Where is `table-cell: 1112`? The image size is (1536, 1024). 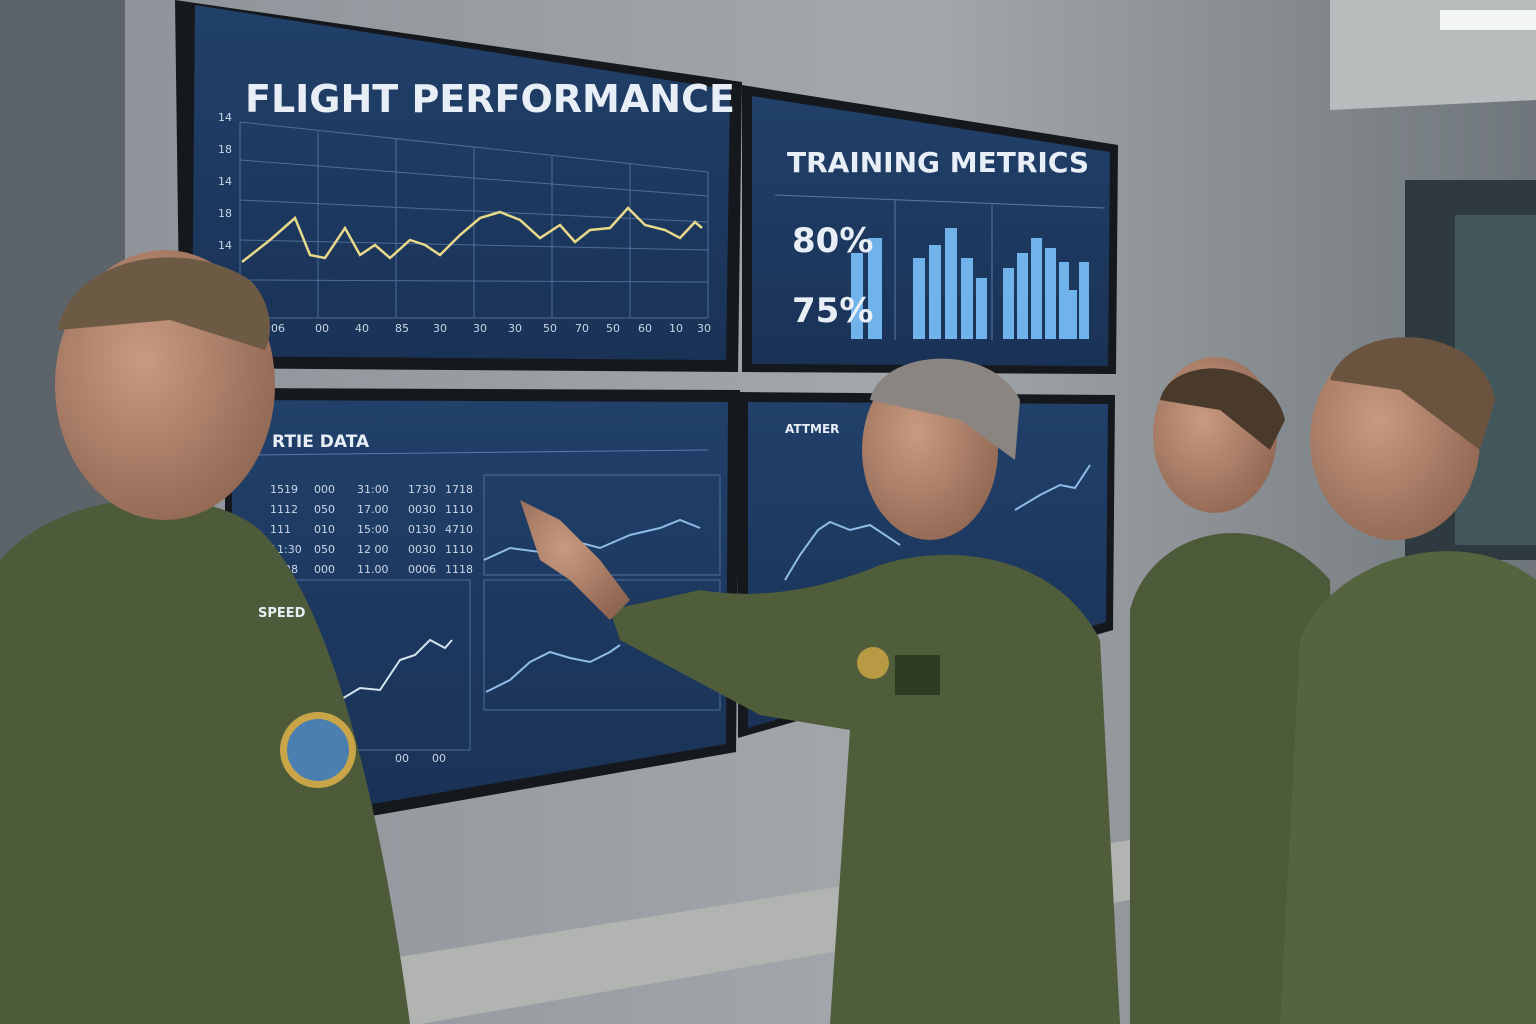
table-cell: 1112 is located at coordinates (284, 509).